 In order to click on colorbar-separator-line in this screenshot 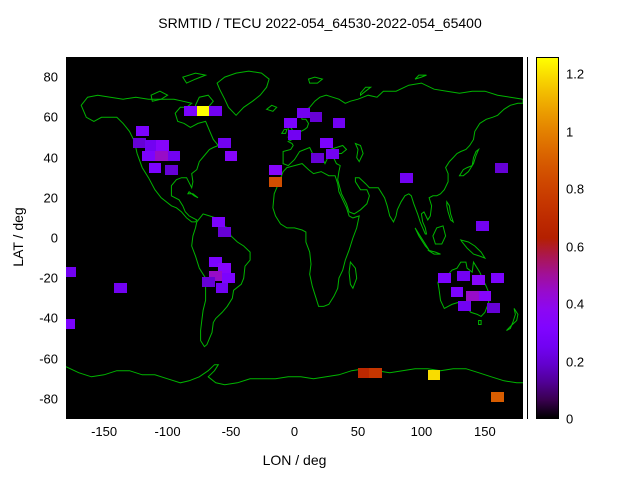, I will do `click(527, 238)`.